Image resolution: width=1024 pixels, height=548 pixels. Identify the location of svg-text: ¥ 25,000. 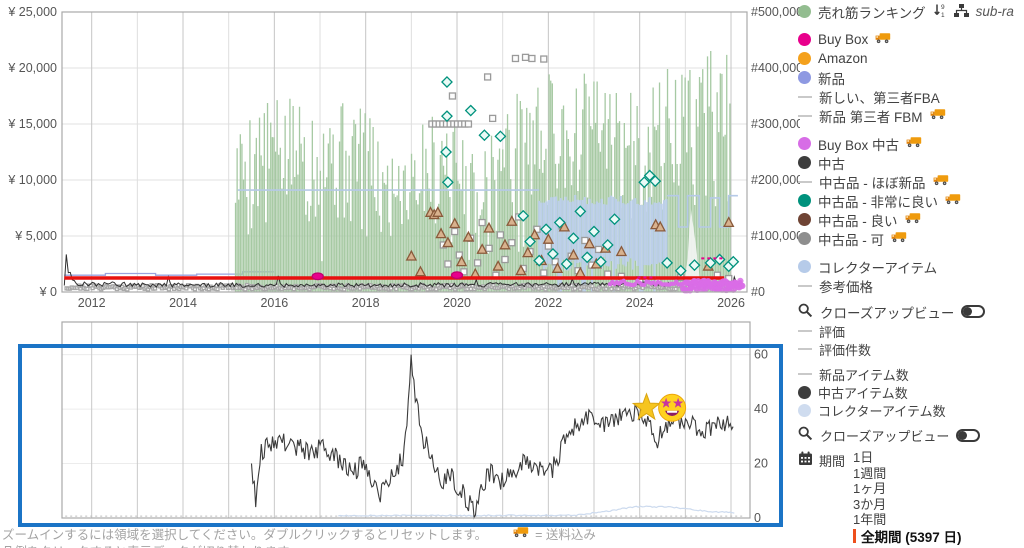
(32, 12).